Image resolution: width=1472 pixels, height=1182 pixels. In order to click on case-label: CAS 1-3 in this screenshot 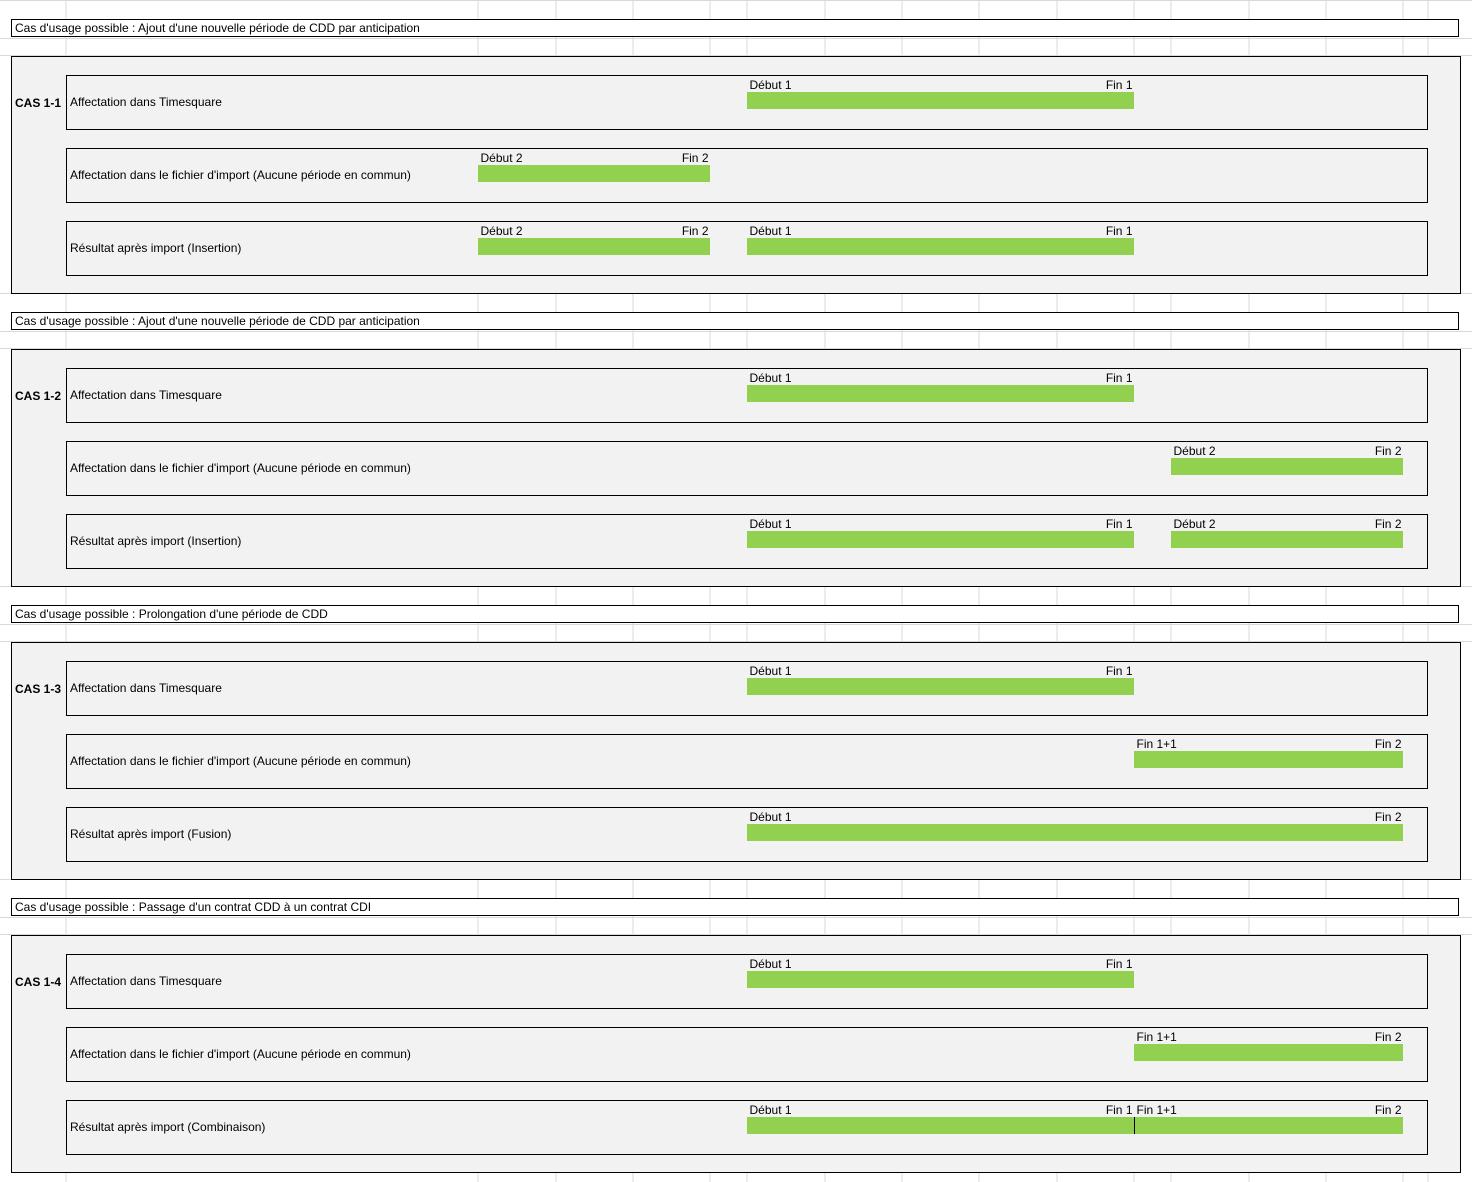, I will do `click(38, 689)`.